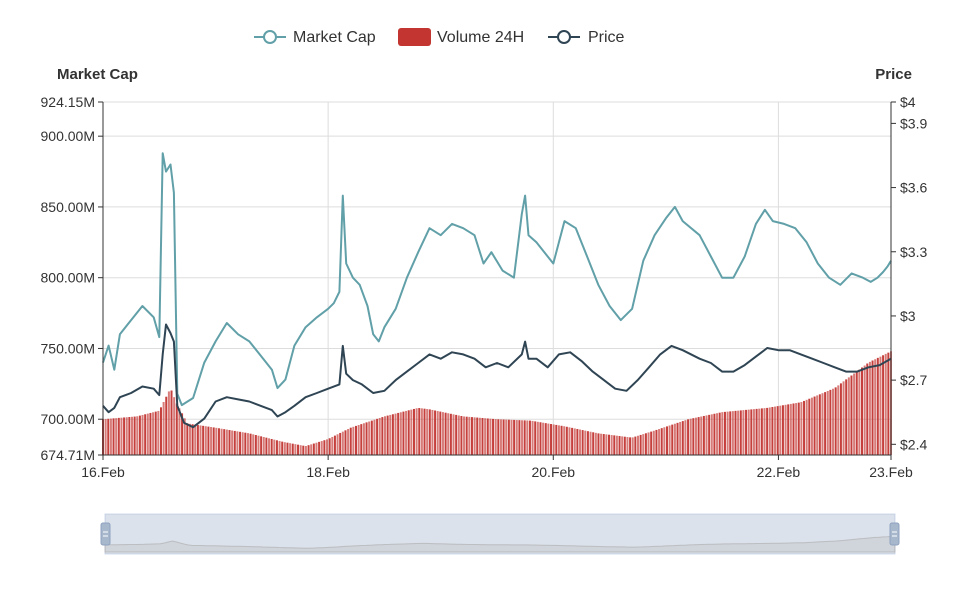  Describe the element at coordinates (270, 37) in the screenshot. I see `market-cap-legend-icon` at that location.